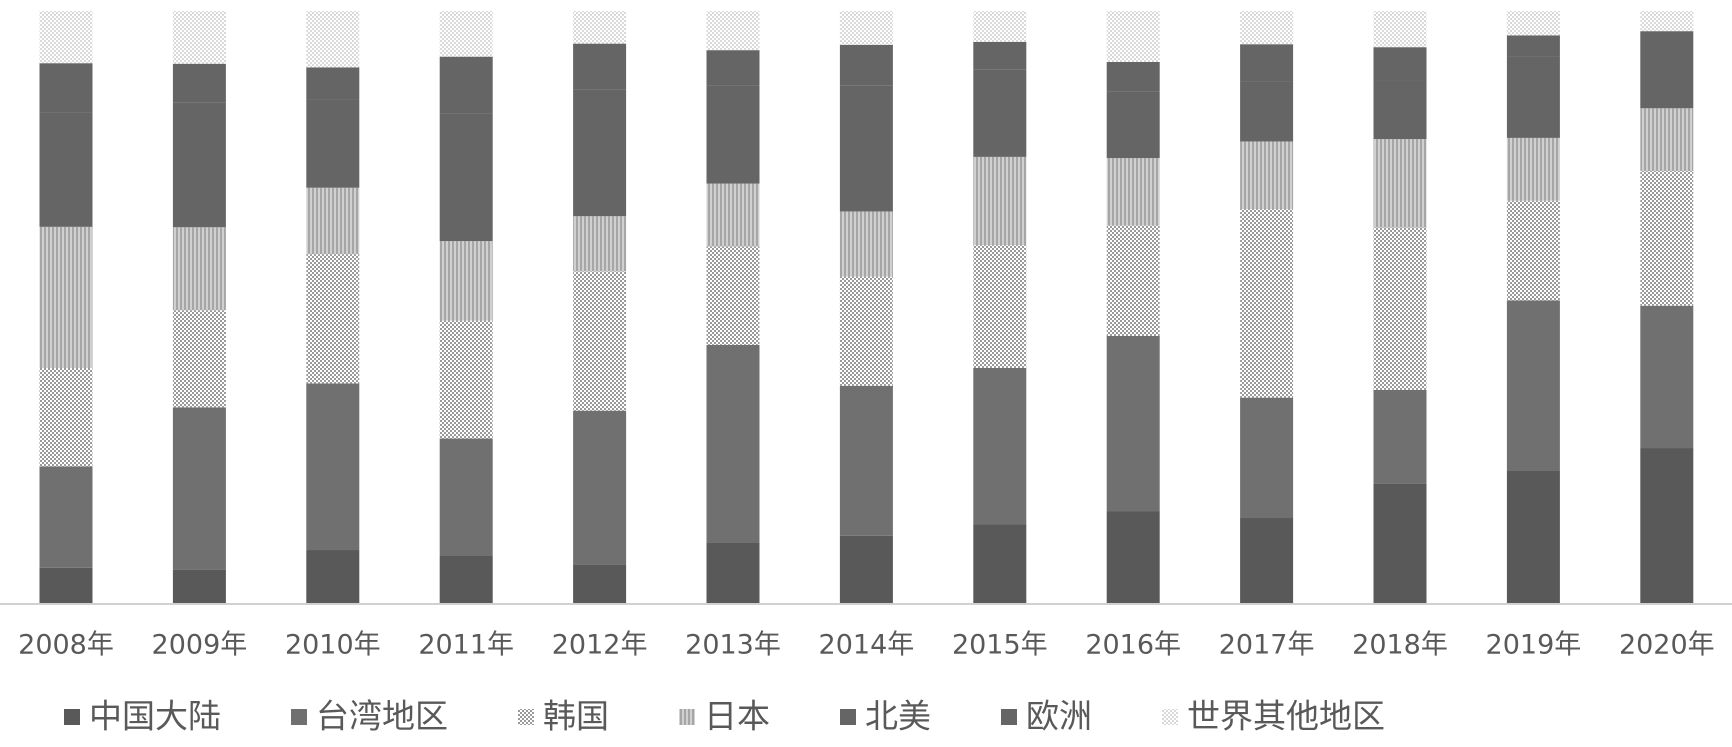 The height and width of the screenshot is (747, 1732). I want to click on x-tick-label: 2012年, so click(600, 645).